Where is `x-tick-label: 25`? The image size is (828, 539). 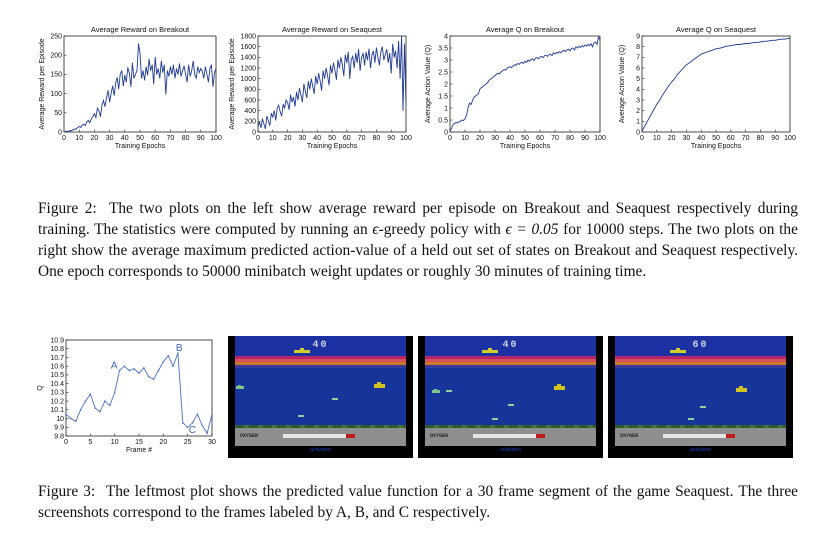
x-tick-label: 25 is located at coordinates (188, 442).